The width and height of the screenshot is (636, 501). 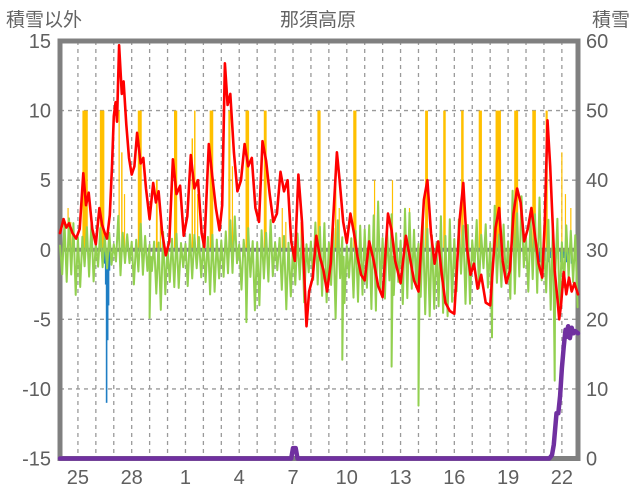 I want to click on right-axis-tick-label: 10, so click(x=597, y=390).